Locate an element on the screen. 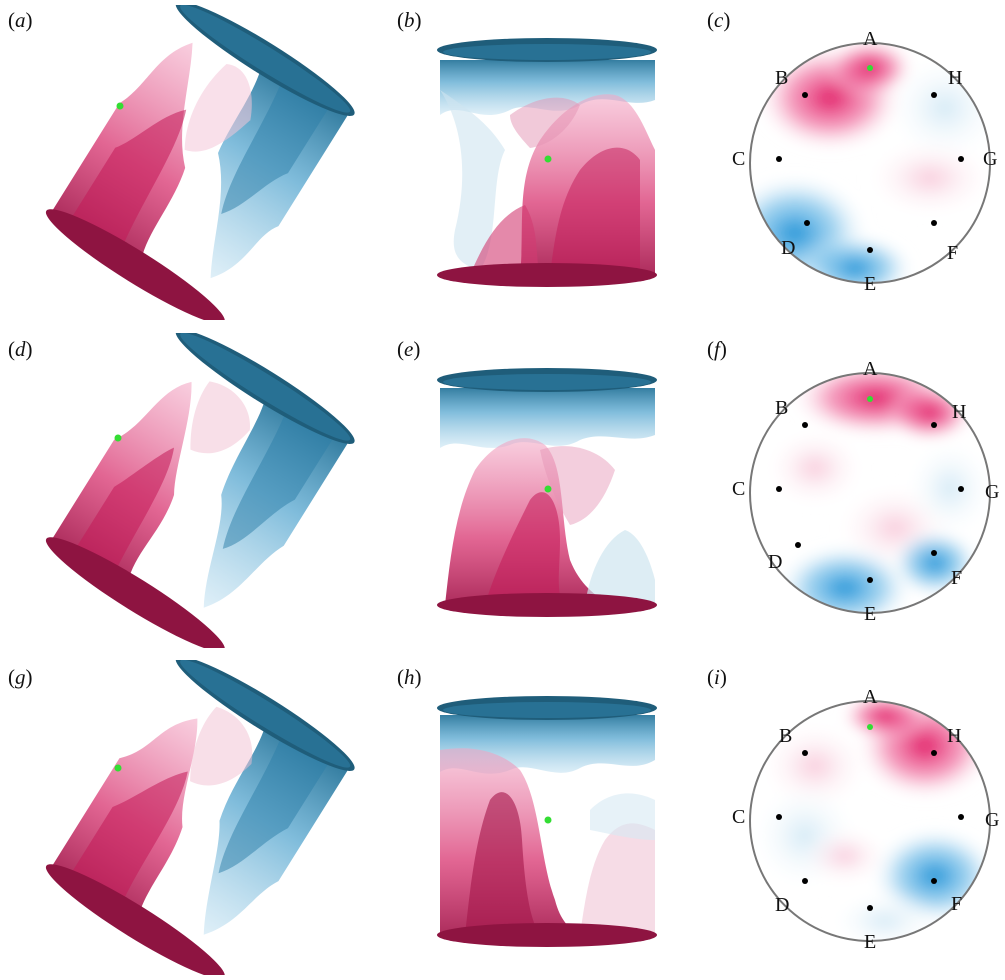  panel-label-i: (i) is located at coordinates (717, 677).